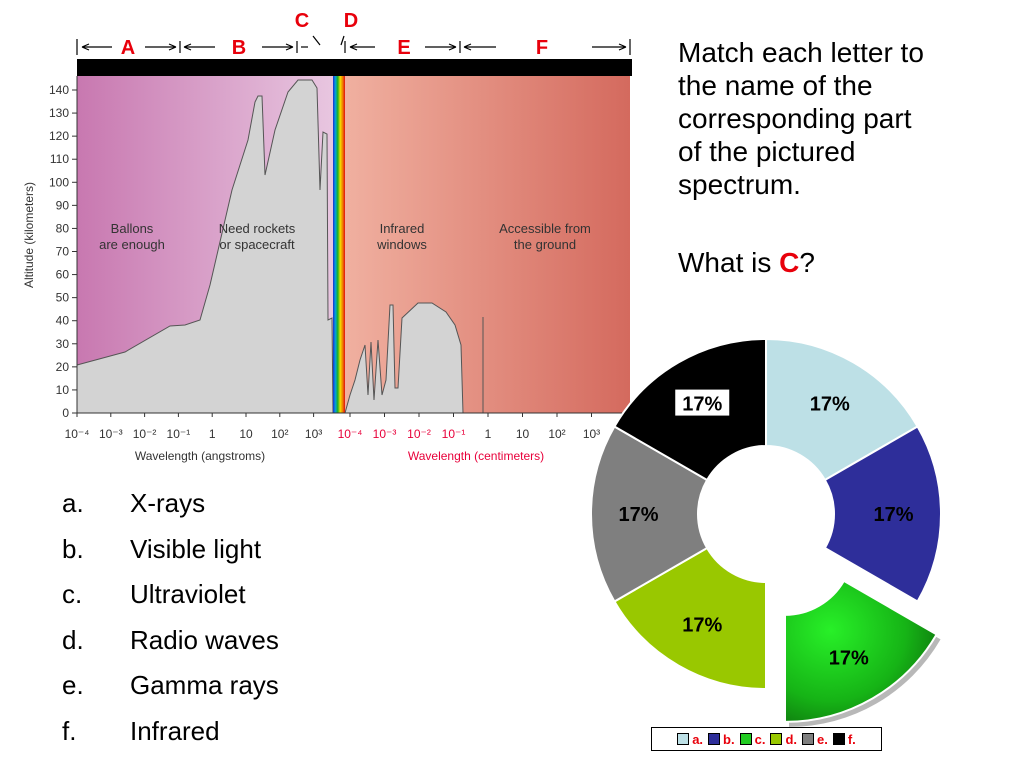 The height and width of the screenshot is (768, 1024). I want to click on donut-slice-b, so click(882, 514).